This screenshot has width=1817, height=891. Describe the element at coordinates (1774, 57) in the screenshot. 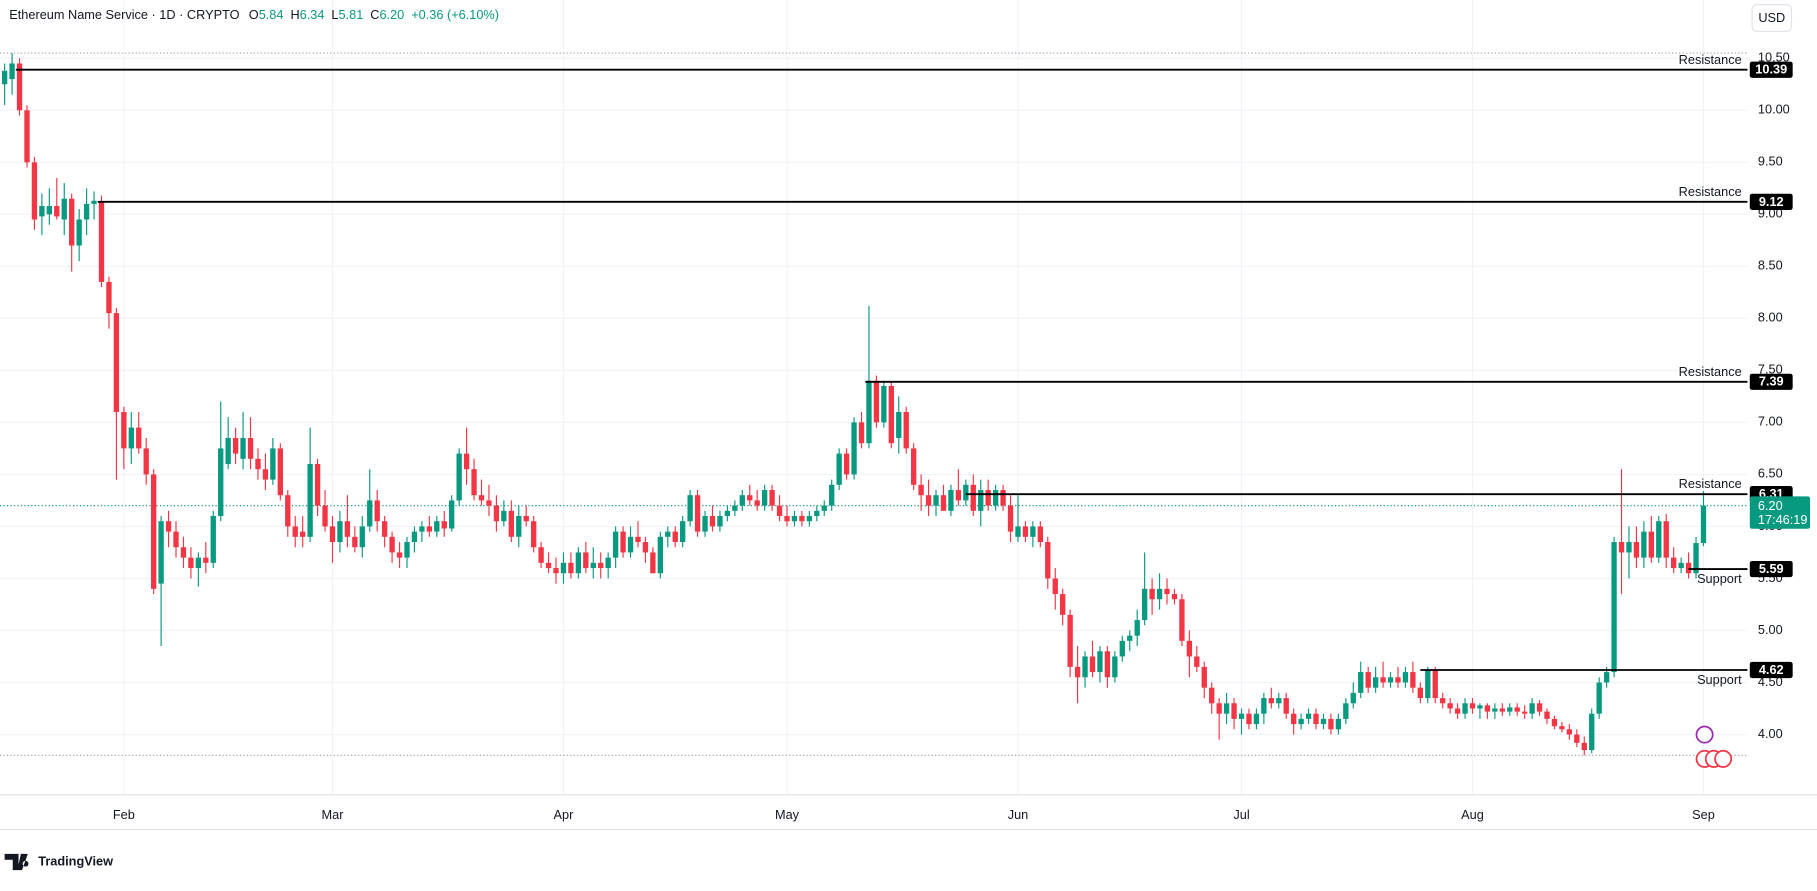

I see `y-tick-label: 10.50` at that location.